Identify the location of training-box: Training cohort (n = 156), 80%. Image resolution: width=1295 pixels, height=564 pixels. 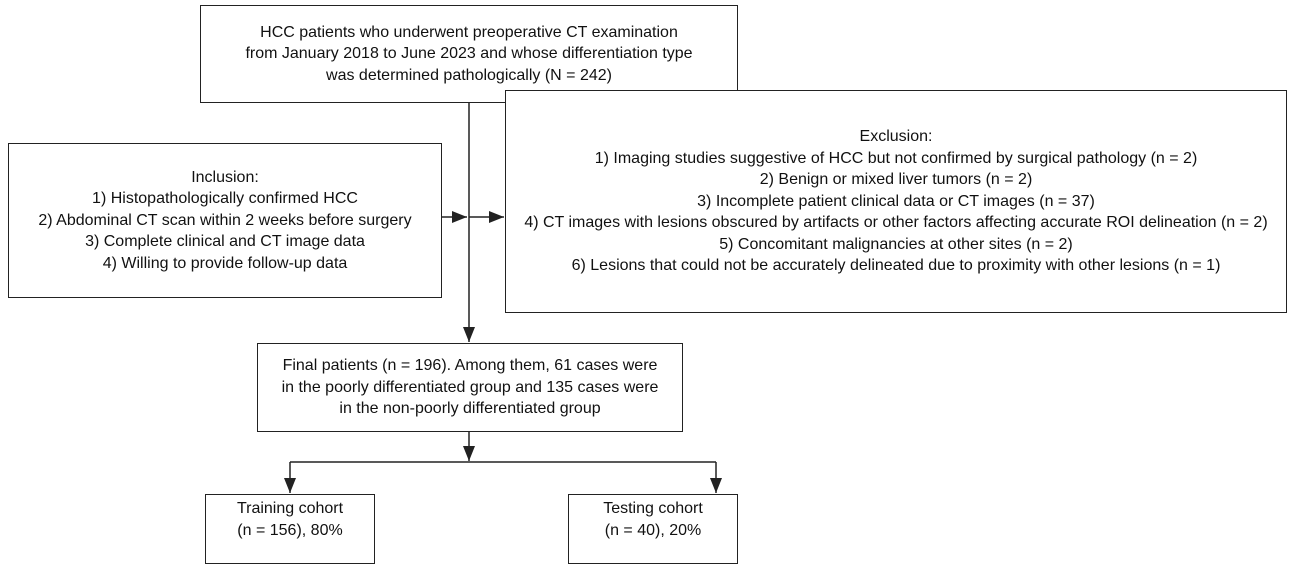
(290, 529).